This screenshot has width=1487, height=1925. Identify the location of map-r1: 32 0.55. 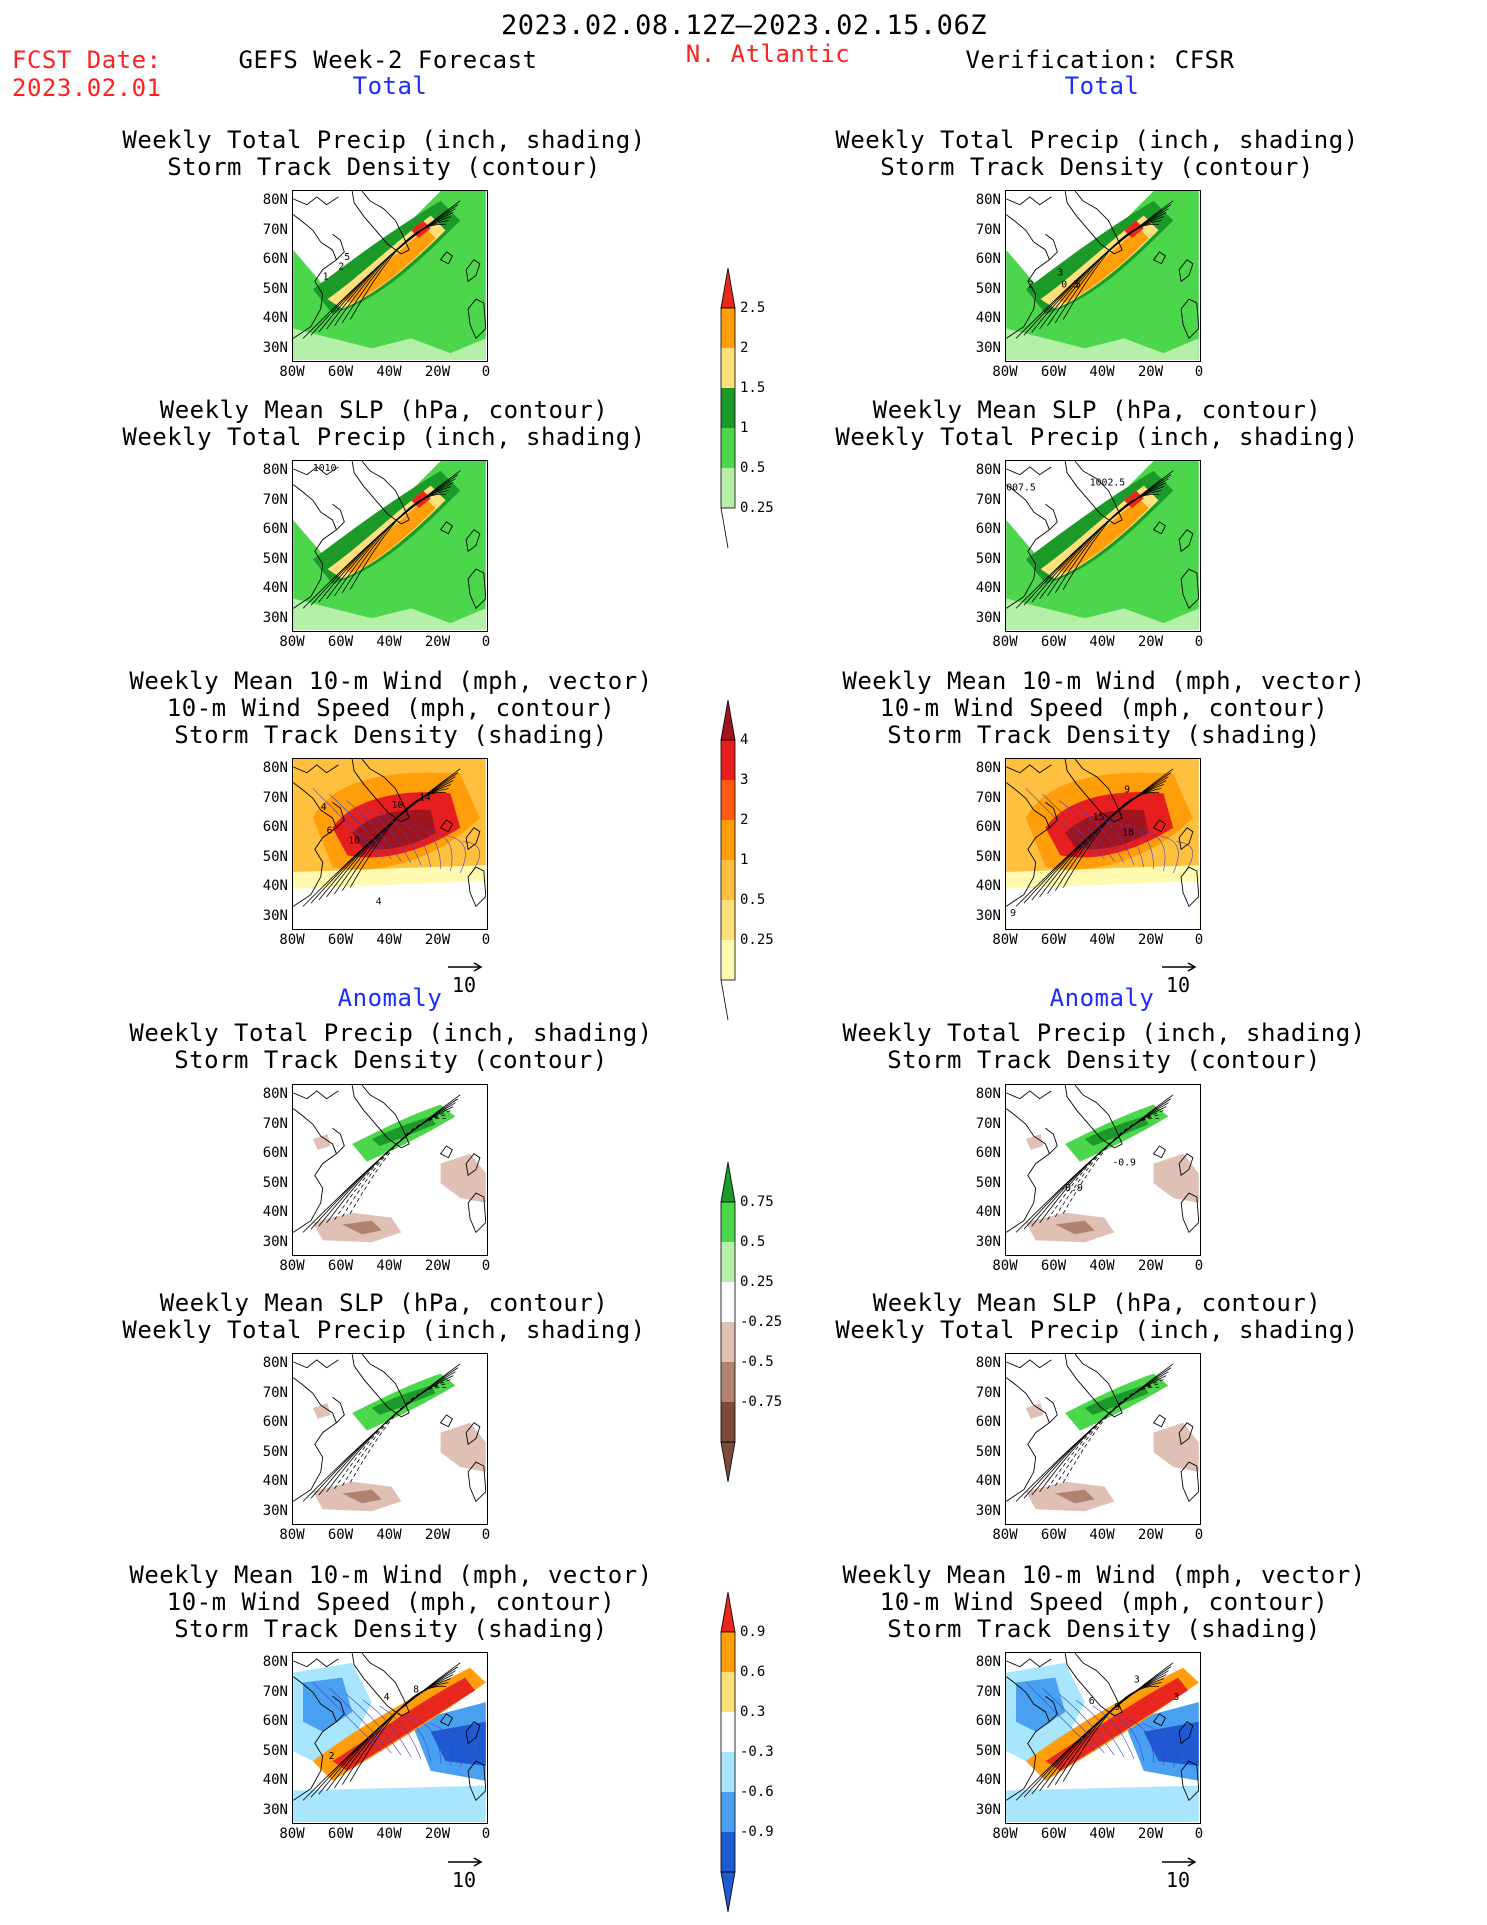
(1102, 275).